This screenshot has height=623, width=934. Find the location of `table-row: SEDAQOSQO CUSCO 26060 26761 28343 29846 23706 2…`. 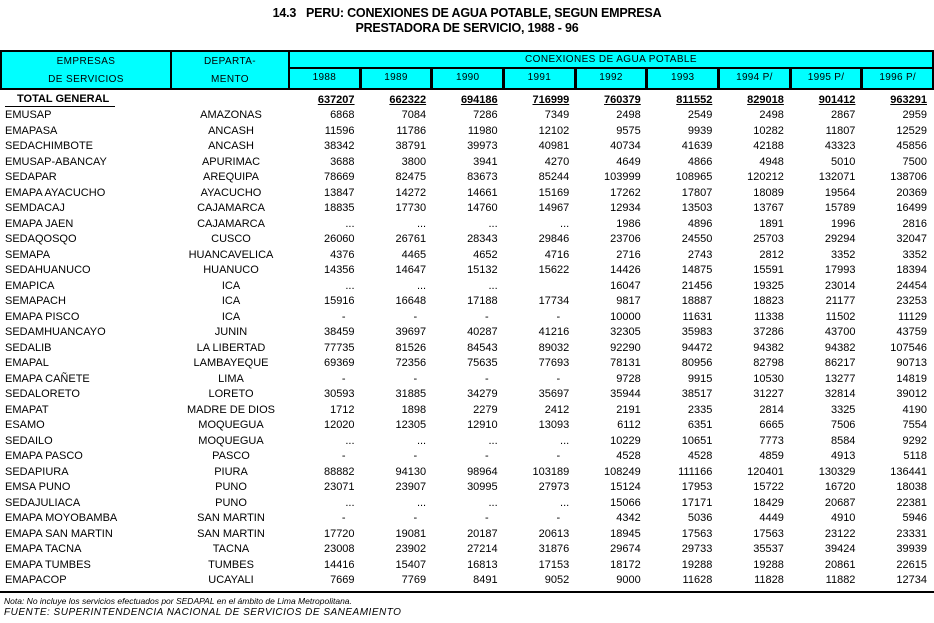

table-row: SEDAQOSQO CUSCO 26060 26761 28343 29846 23706 2… is located at coordinates (467, 240).